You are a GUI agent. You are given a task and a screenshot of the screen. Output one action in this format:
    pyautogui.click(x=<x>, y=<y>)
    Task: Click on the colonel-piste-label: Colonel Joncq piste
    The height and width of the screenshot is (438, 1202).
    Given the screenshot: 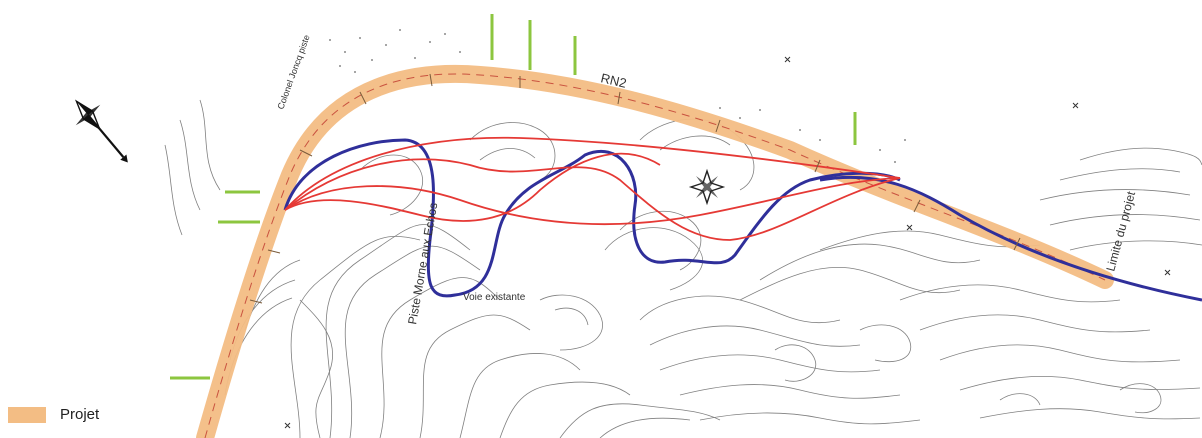 What is the action you would take?
    pyautogui.click(x=293, y=71)
    